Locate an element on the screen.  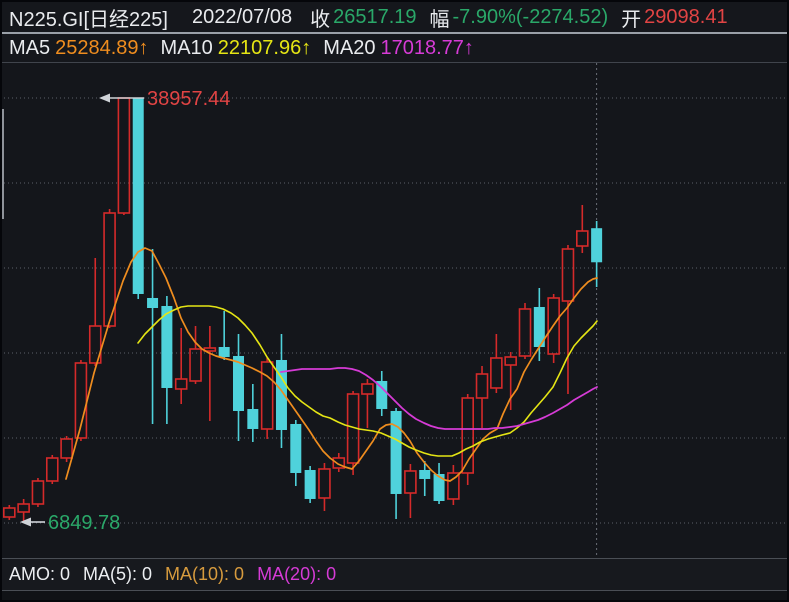
footer-ma20-value: MA(20): 0 is located at coordinates (297, 574).